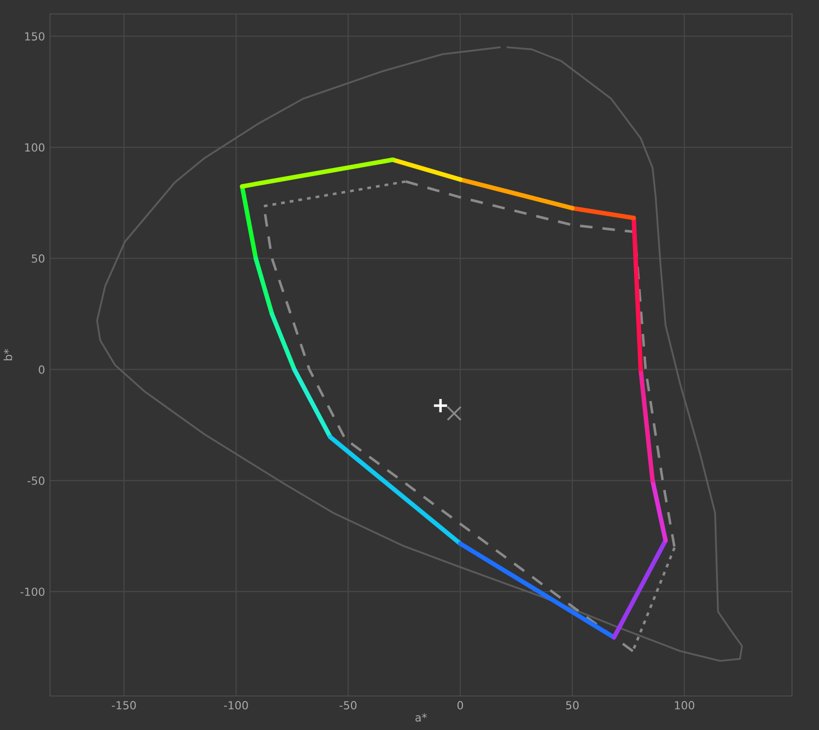  I want to click on y-tick-label: -50, so click(36, 480).